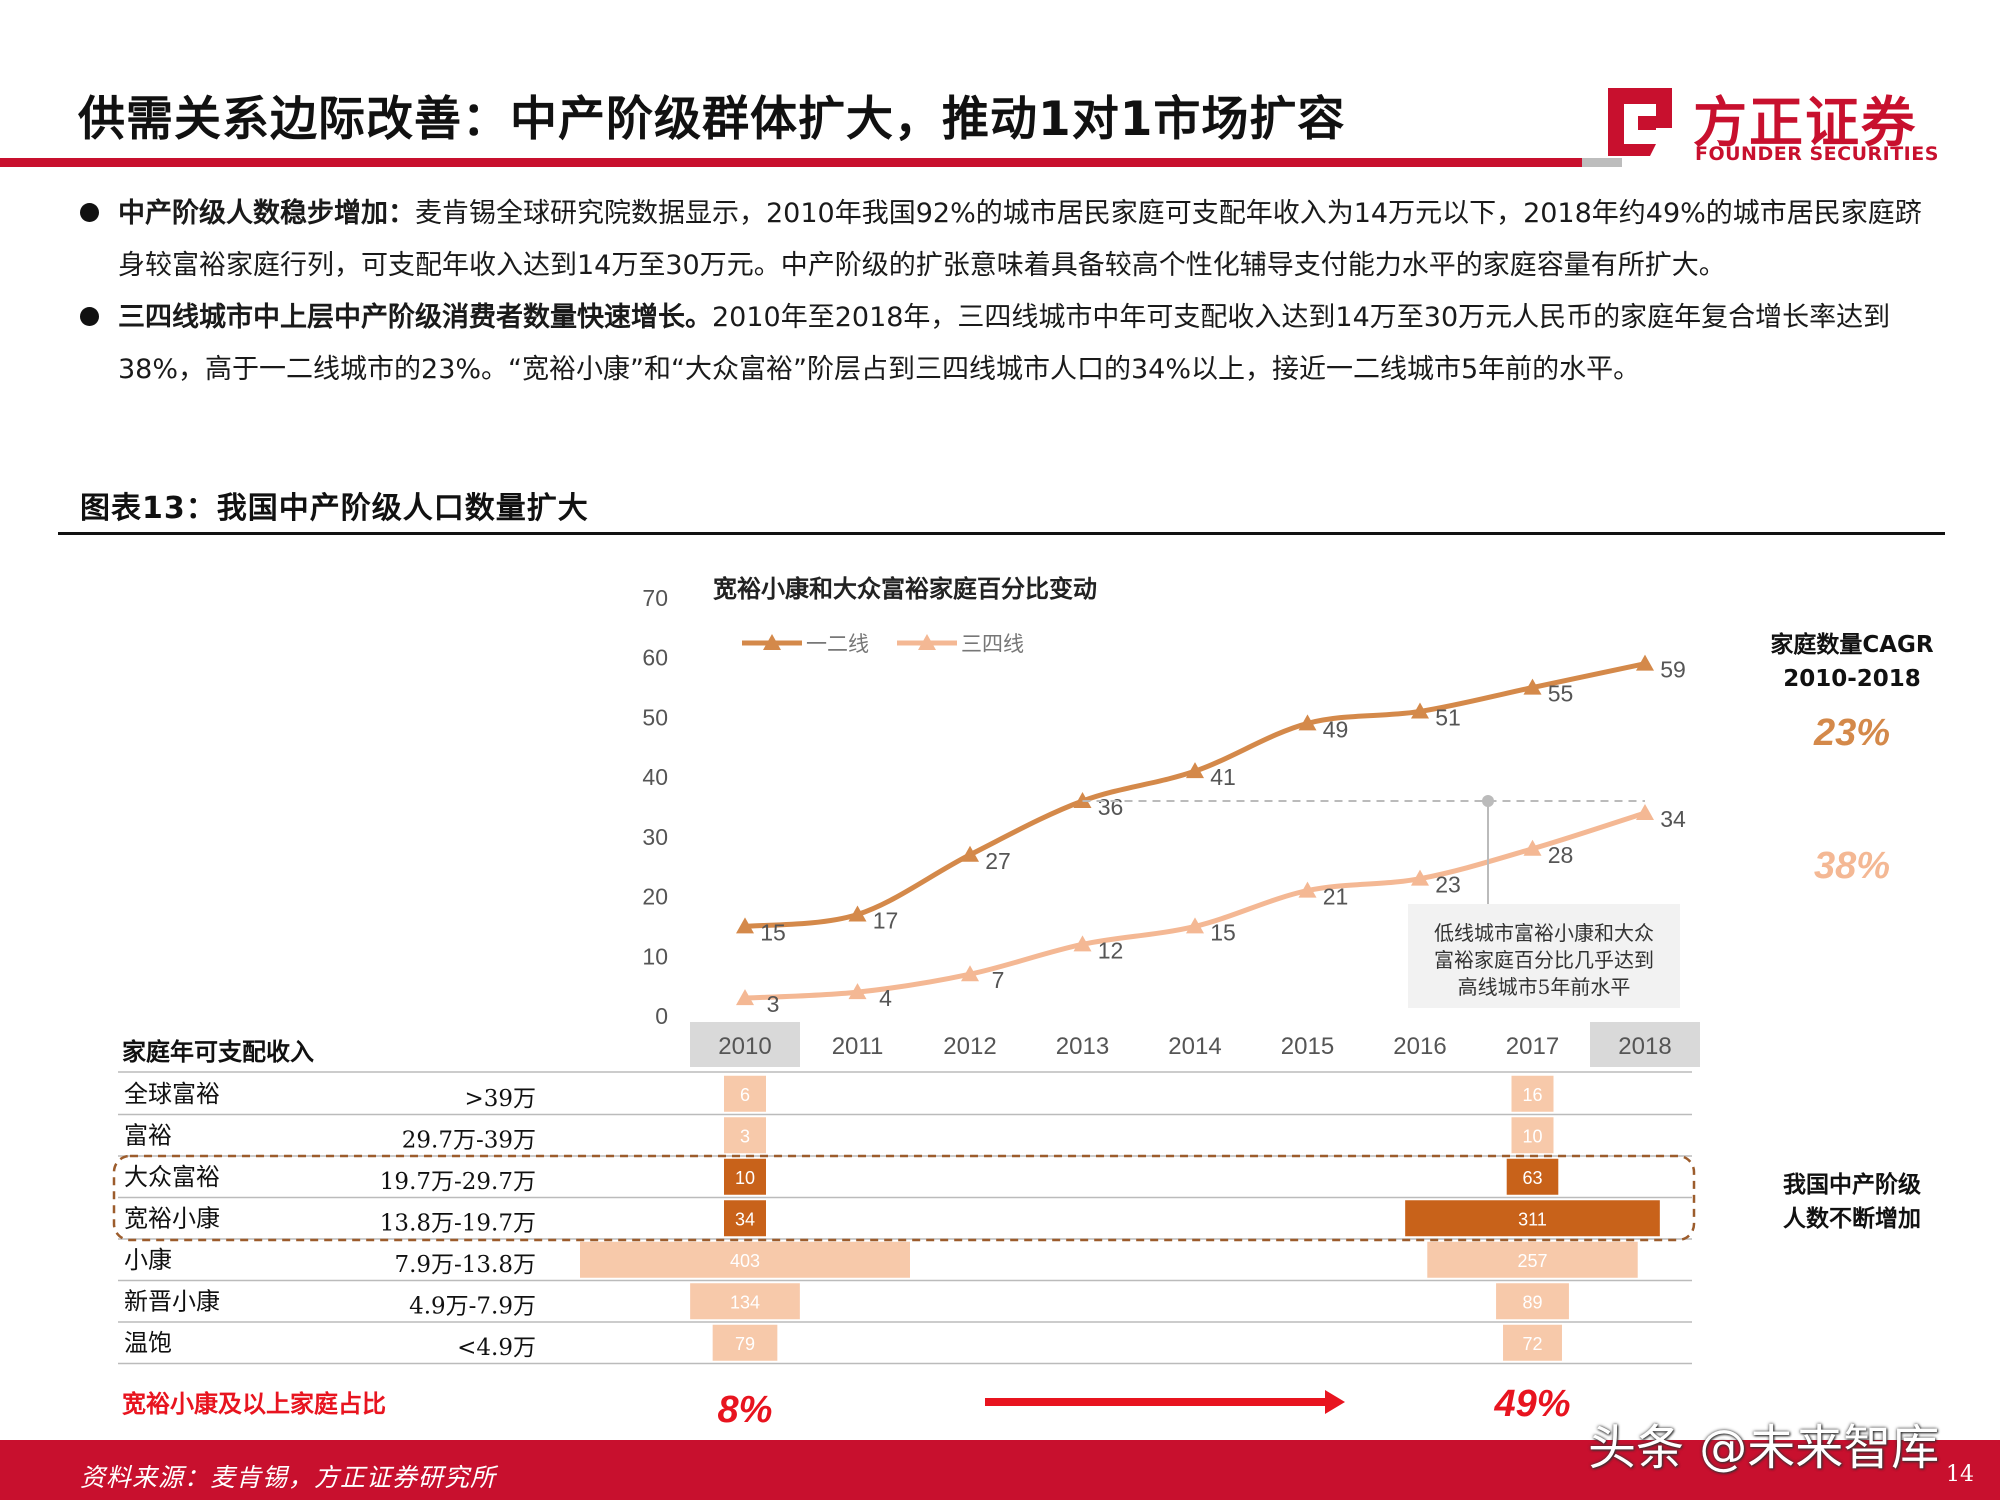 This screenshot has height=1500, width=2000. I want to click on cagr-value-tier12: 23%, so click(1851, 733).